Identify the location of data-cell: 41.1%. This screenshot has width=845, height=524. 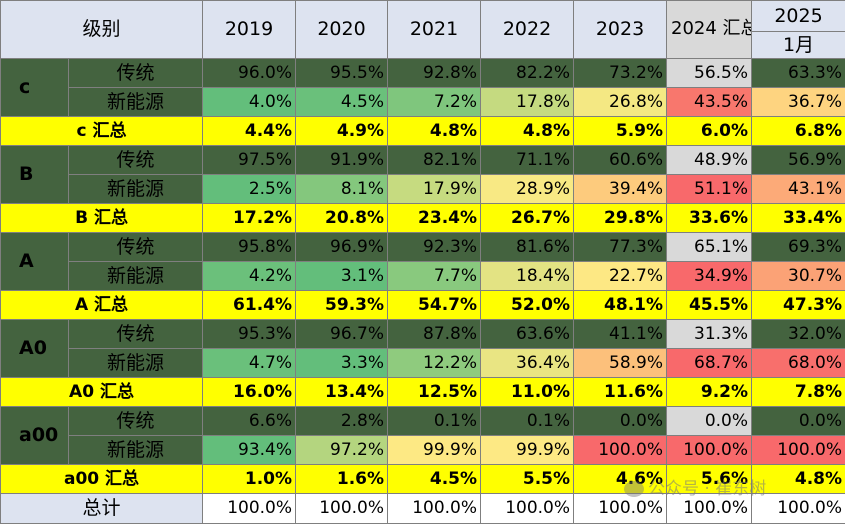
(620, 334).